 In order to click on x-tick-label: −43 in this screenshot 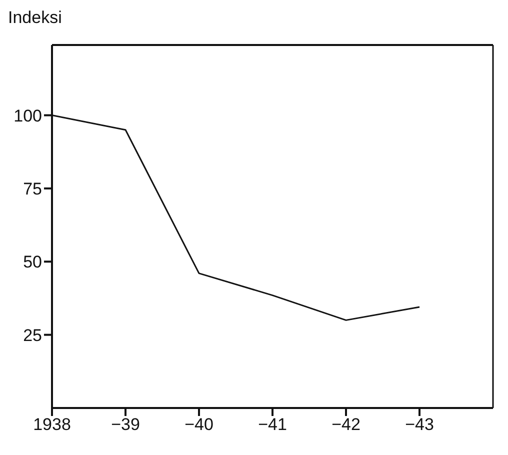, I will do `click(419, 424)`.